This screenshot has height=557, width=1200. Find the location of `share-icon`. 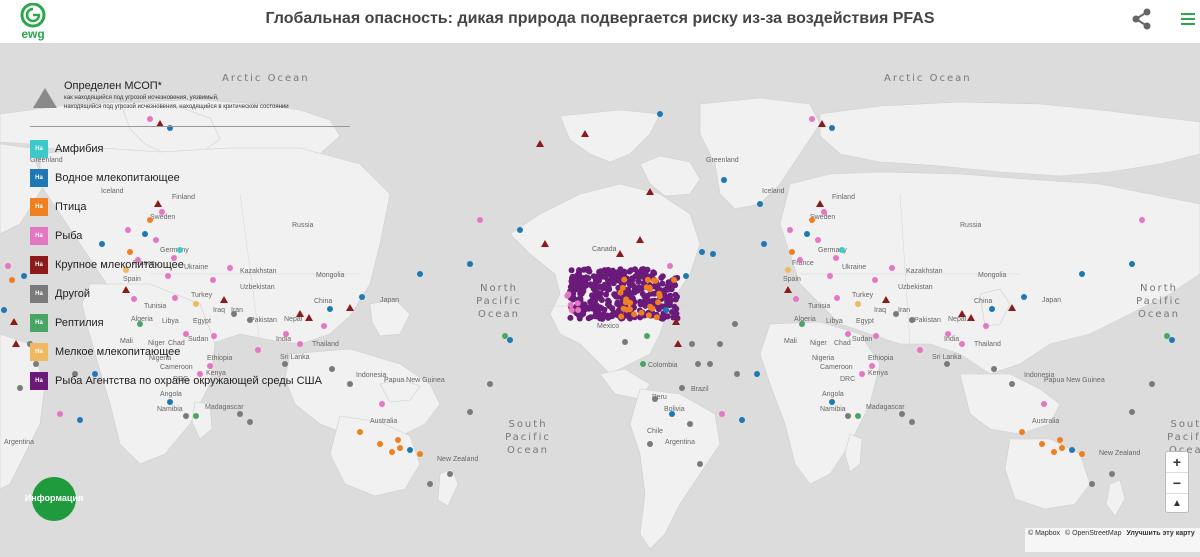

share-icon is located at coordinates (1142, 19).